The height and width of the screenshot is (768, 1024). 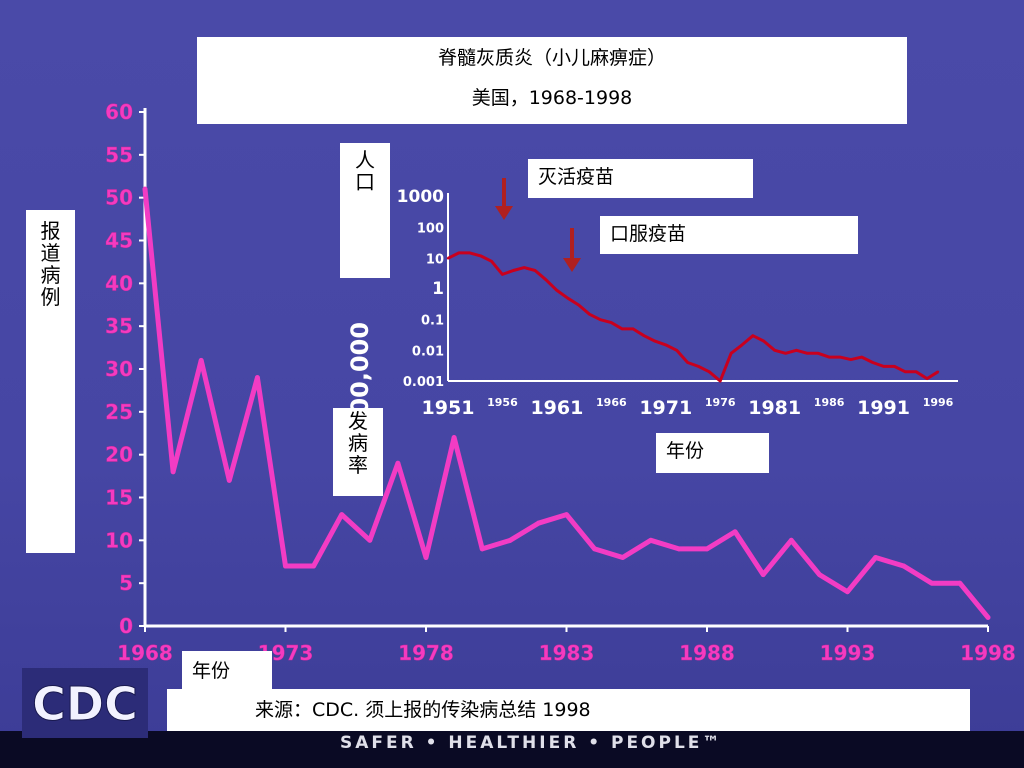 What do you see at coordinates (358, 443) in the screenshot?
I see `incidence-label-char: 病` at bounding box center [358, 443].